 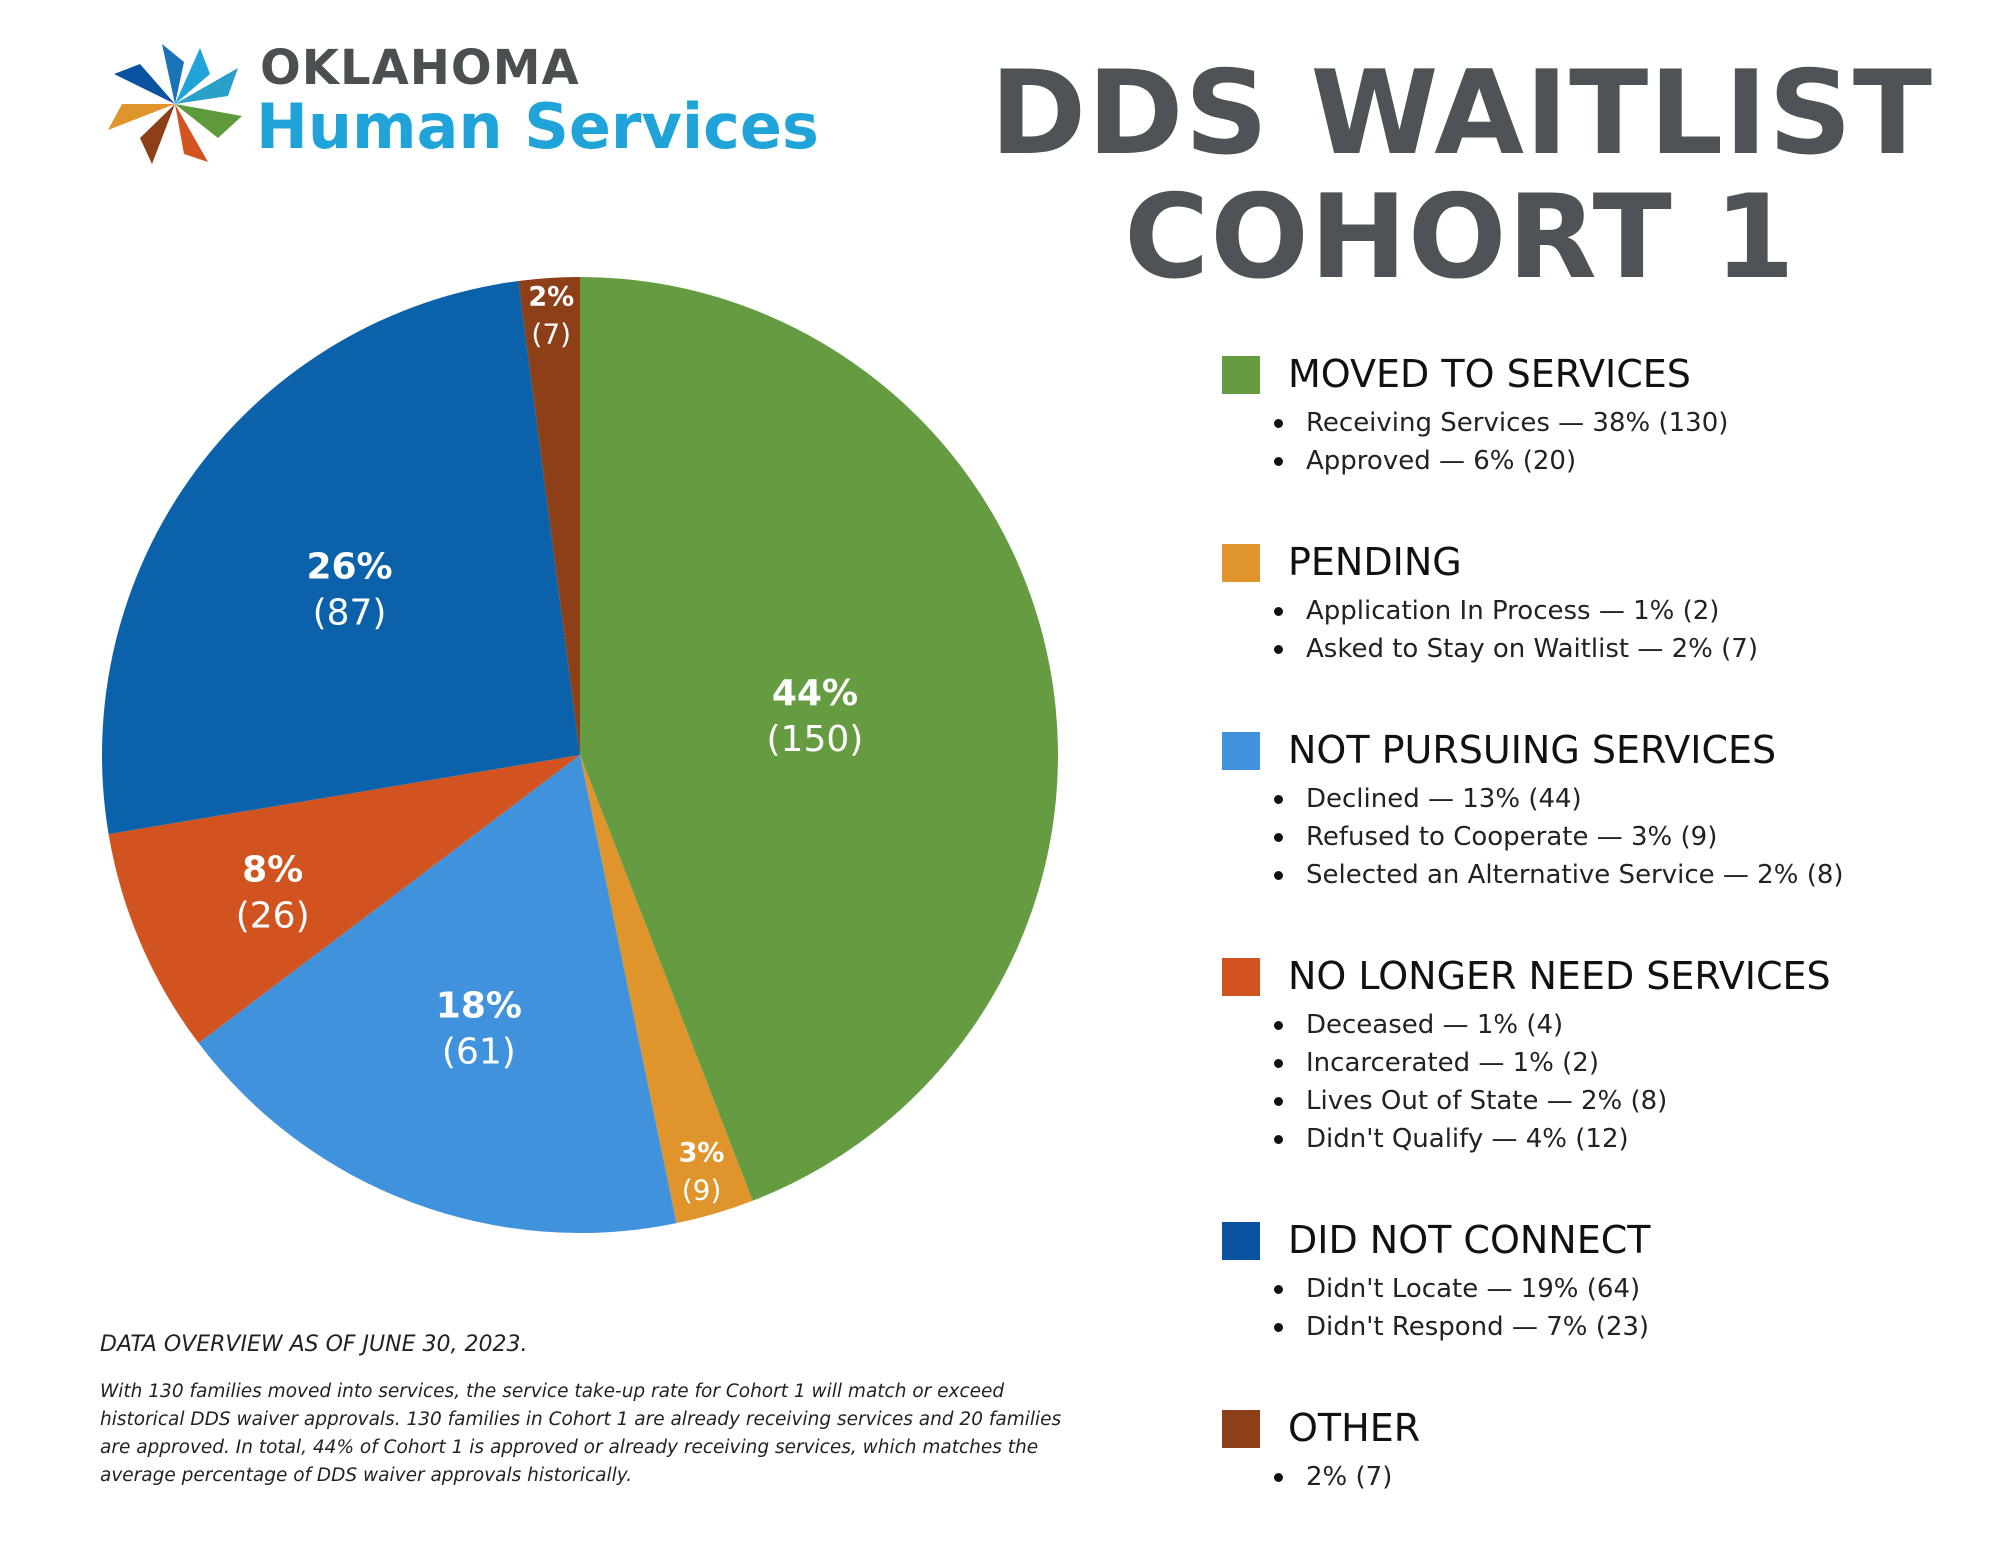 I want to click on legend-group-header: OTHER, so click(x=1321, y=1428).